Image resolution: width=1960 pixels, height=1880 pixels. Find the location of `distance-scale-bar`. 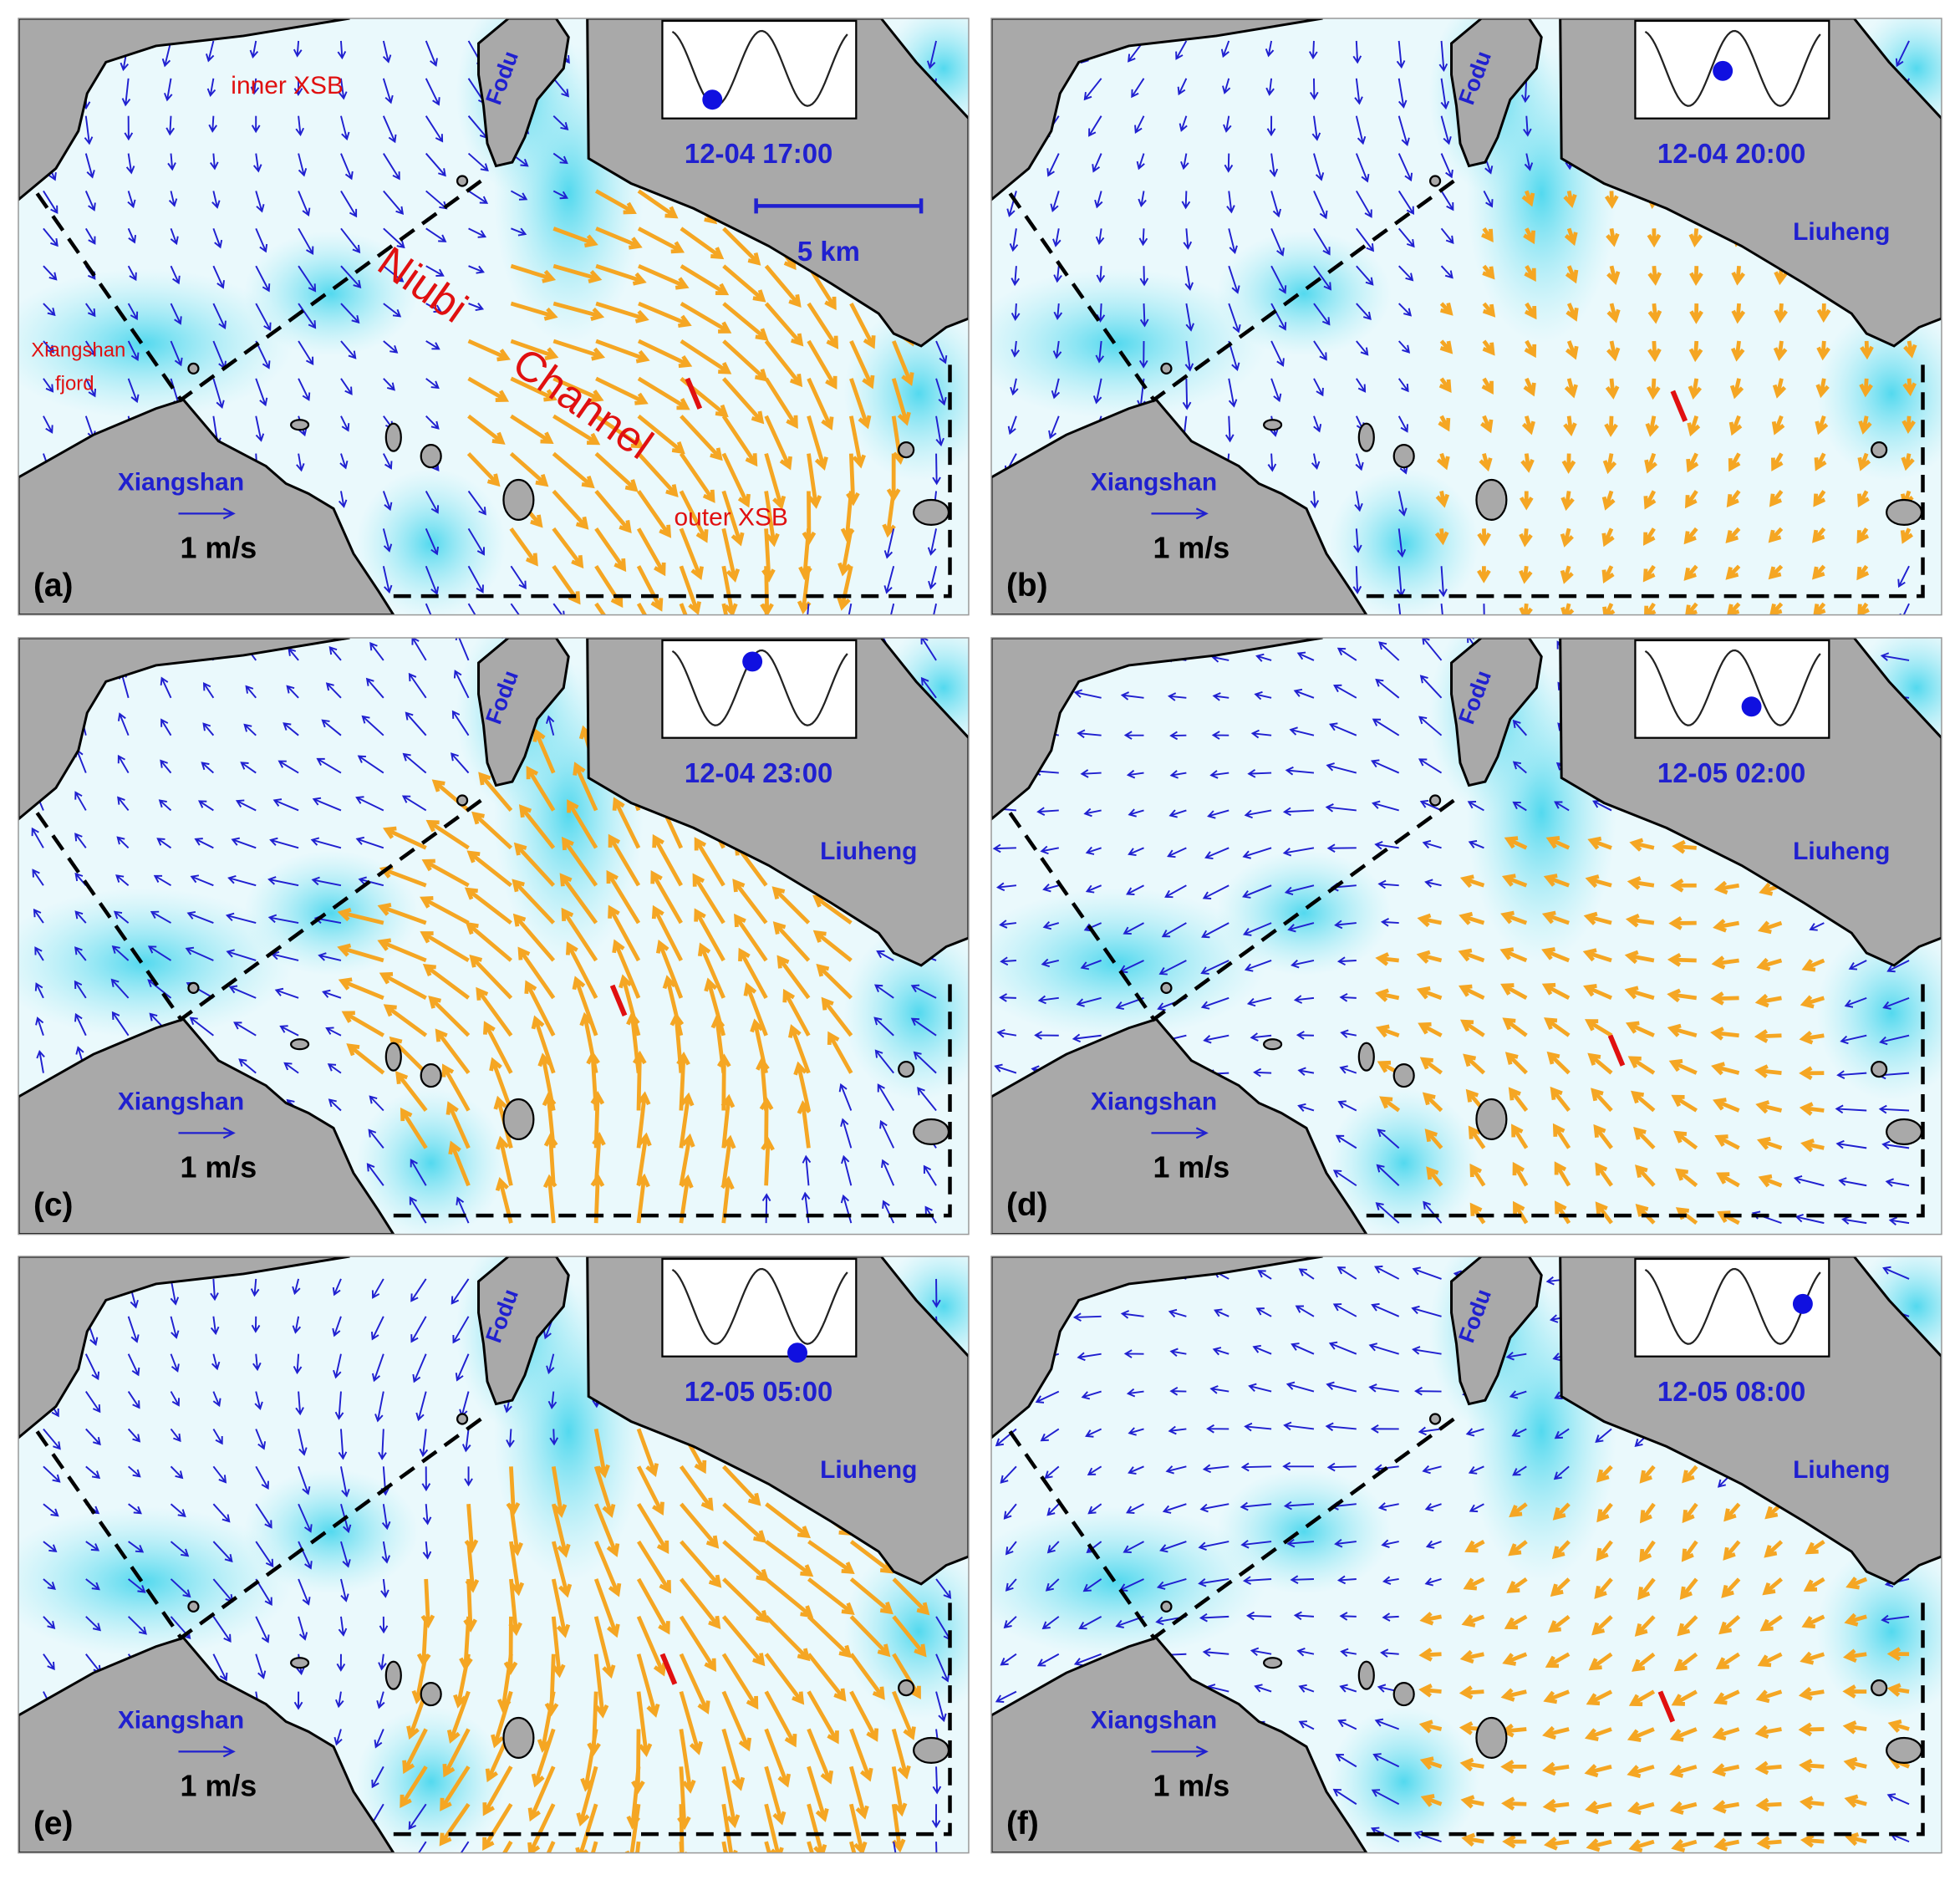

distance-scale-bar is located at coordinates (839, 206).